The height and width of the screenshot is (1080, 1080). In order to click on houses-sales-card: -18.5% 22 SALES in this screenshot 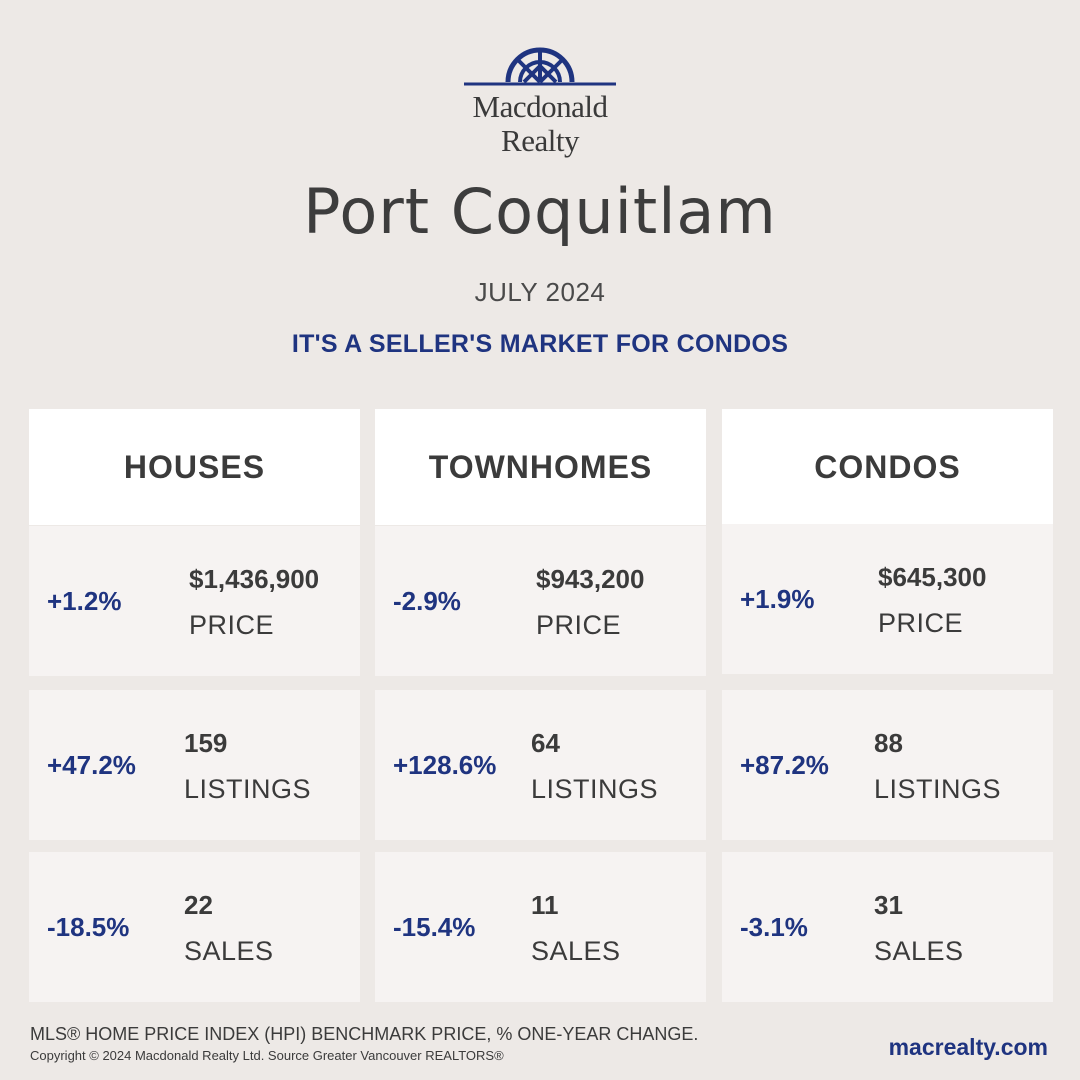, I will do `click(194, 927)`.